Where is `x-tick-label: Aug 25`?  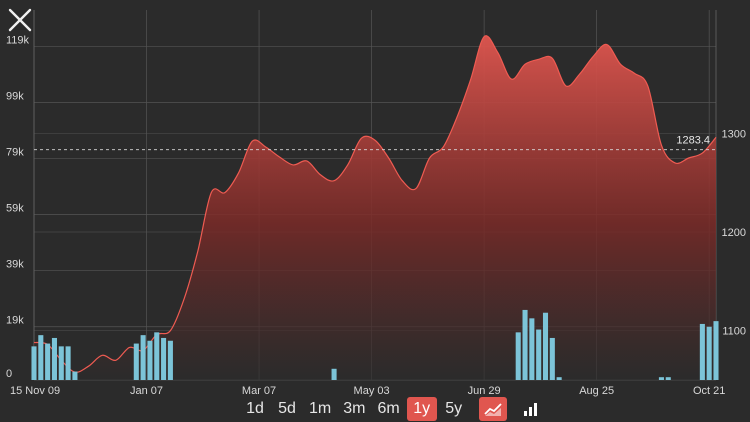
x-tick-label: Aug 25 is located at coordinates (596, 391).